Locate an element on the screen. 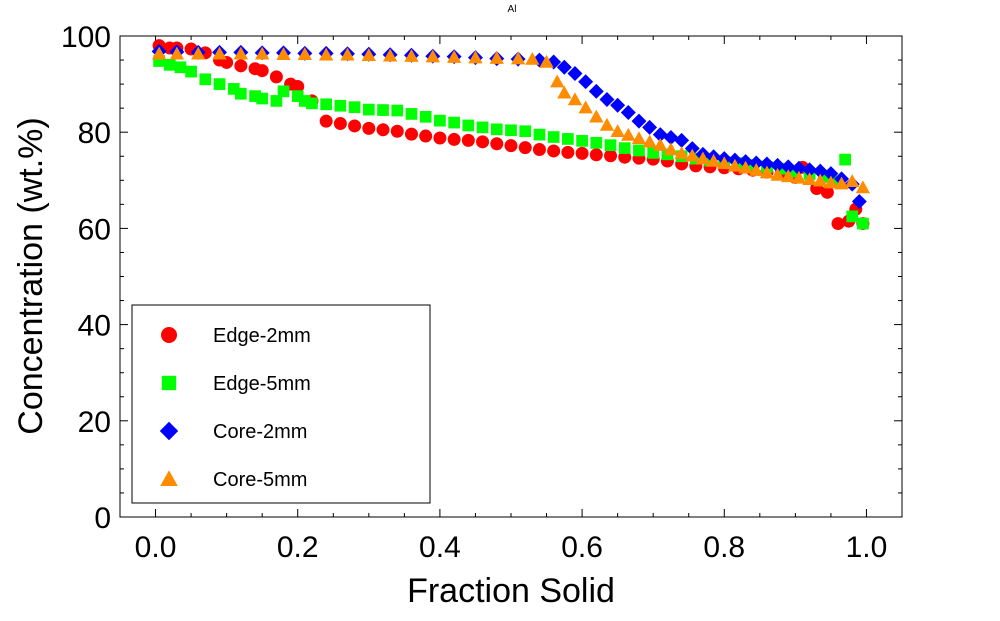  x-tick-label: 0.8 is located at coordinates (724, 547).